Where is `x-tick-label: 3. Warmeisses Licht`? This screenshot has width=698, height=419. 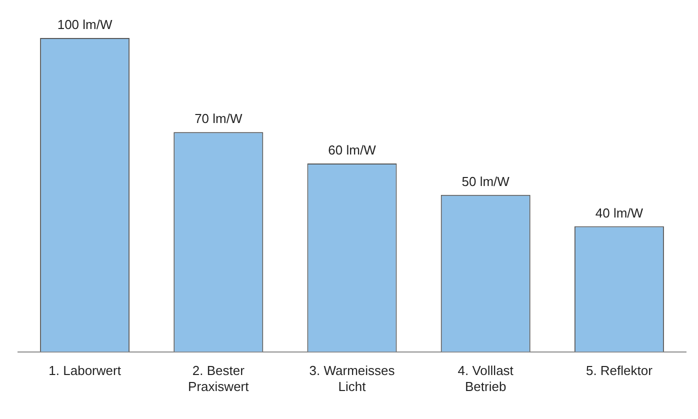 x-tick-label: 3. Warmeisses Licht is located at coordinates (352, 378).